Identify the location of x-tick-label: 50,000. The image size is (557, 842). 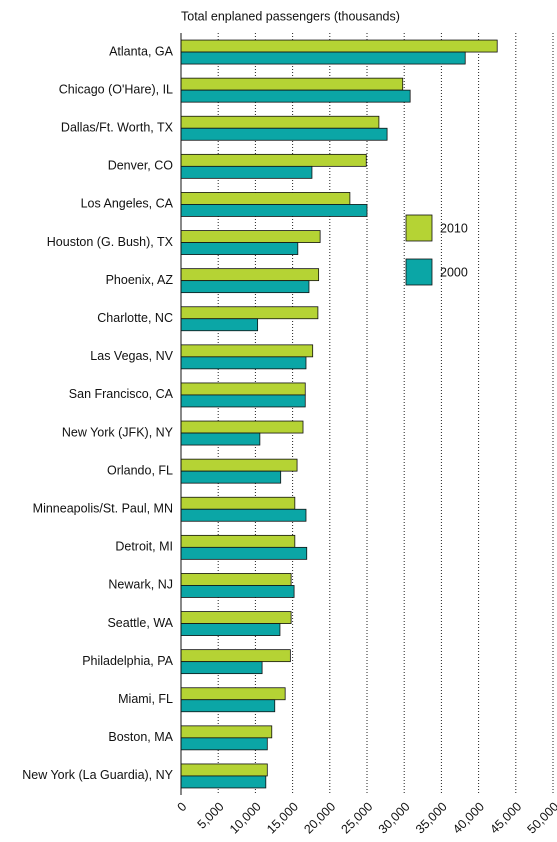
(541, 818).